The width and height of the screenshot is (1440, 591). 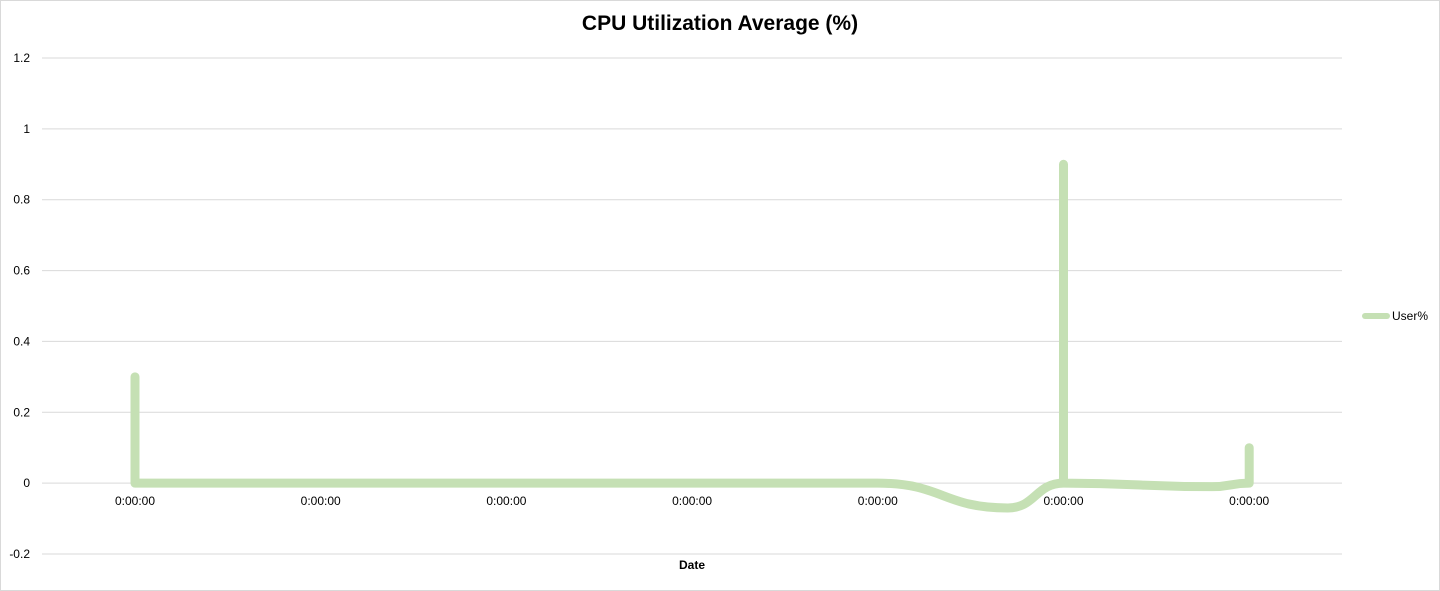 I want to click on legend: User%, so click(x=1395, y=316).